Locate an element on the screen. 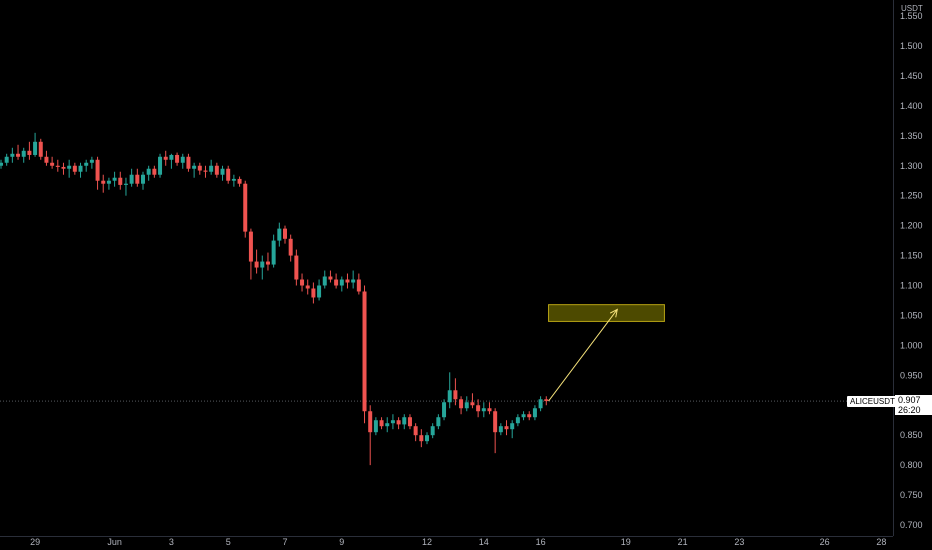  x-tick-label: 16 is located at coordinates (541, 542).